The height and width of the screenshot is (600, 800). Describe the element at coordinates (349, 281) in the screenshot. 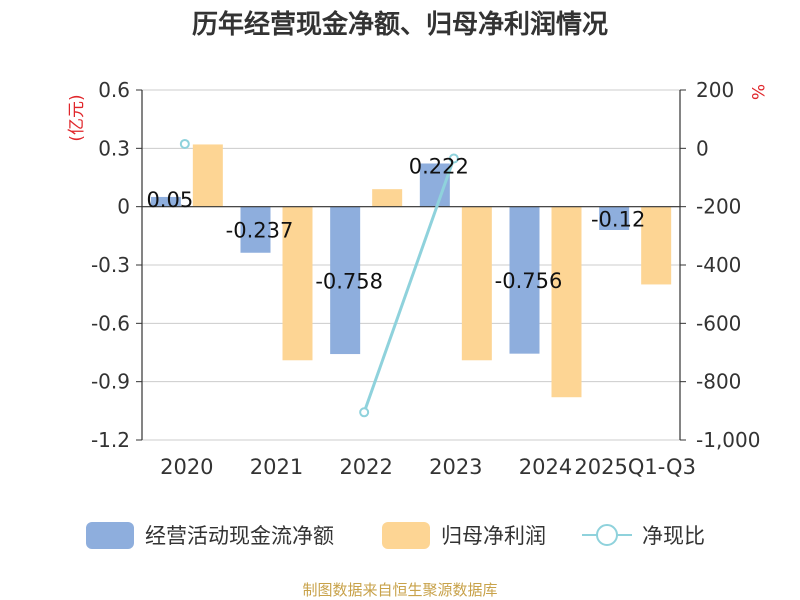

I see `data-label-cash: -0.758` at that location.